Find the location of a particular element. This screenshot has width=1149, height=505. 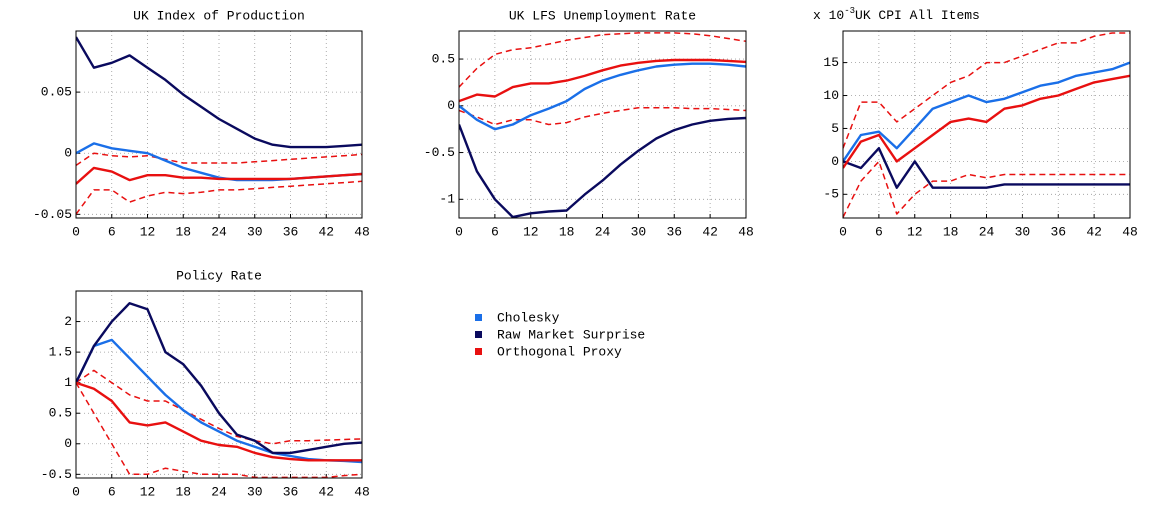

legend-label: Orthogonal Proxy is located at coordinates (559, 351).